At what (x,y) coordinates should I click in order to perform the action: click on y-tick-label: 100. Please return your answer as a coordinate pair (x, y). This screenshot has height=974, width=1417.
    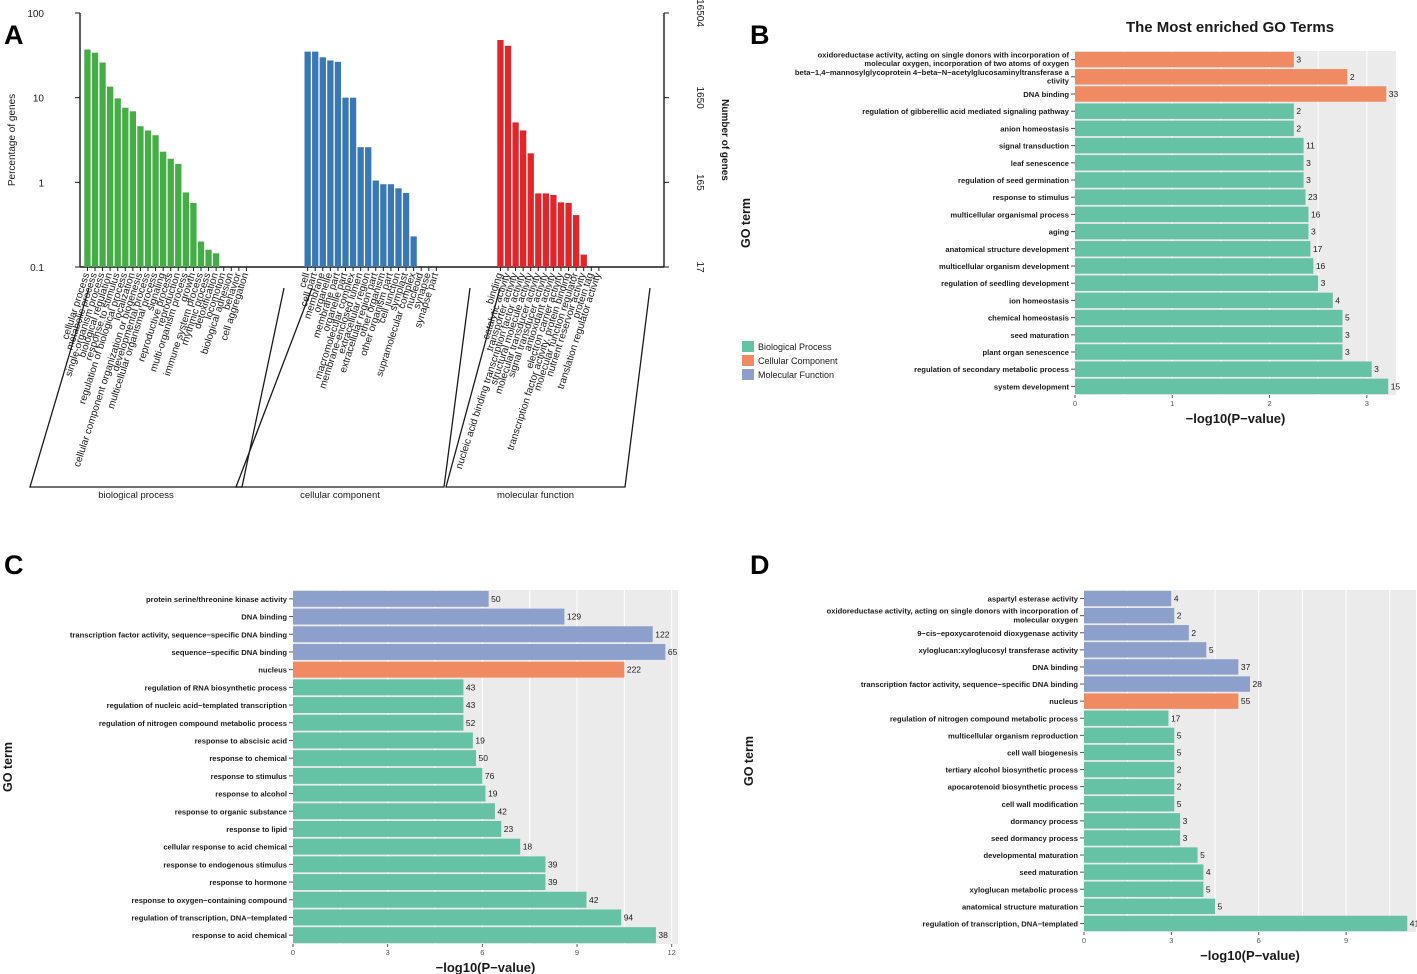
    Looking at the image, I should click on (35, 14).